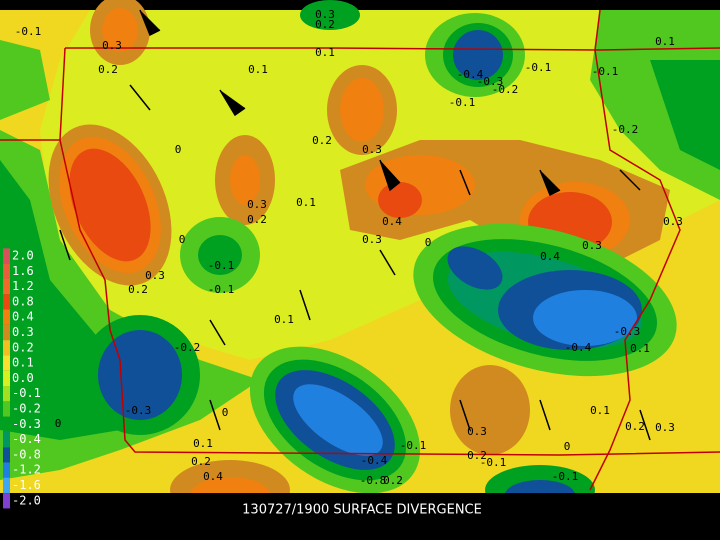  What do you see at coordinates (26, 485) in the screenshot?
I see `legend-label: -1.6` at bounding box center [26, 485].